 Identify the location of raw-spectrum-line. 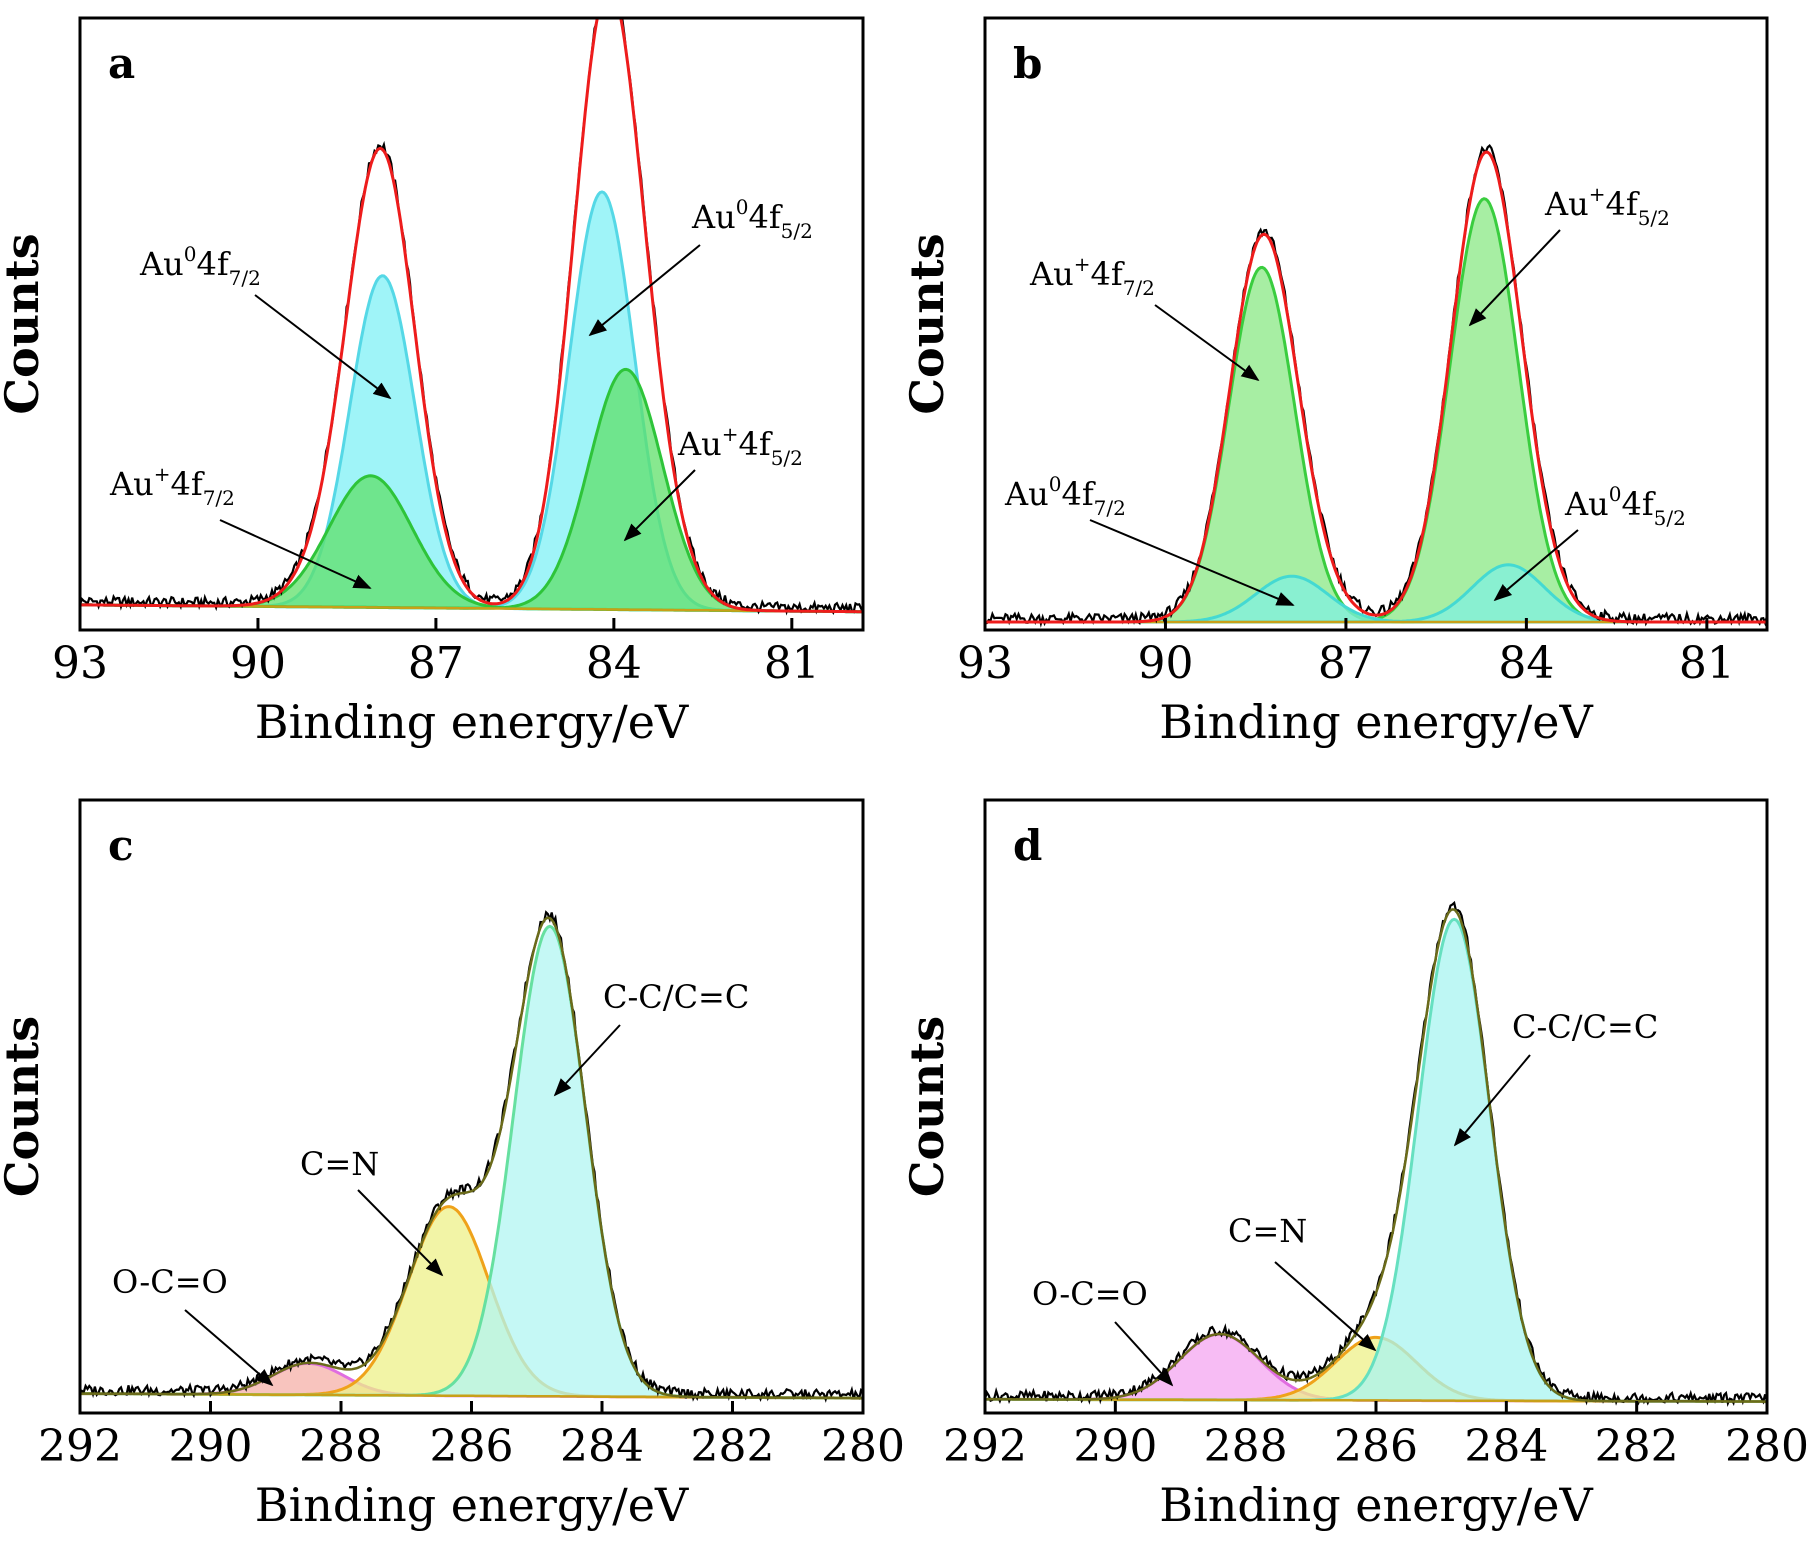
(1376, 1153).